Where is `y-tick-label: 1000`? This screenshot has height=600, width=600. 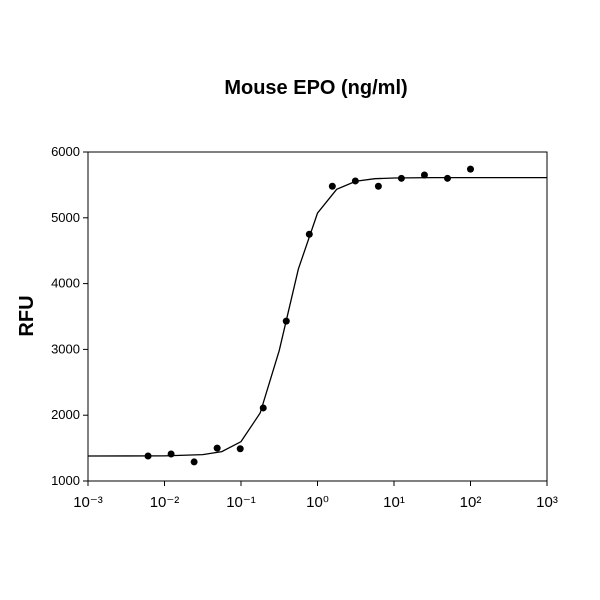 y-tick-label: 1000 is located at coordinates (65, 480).